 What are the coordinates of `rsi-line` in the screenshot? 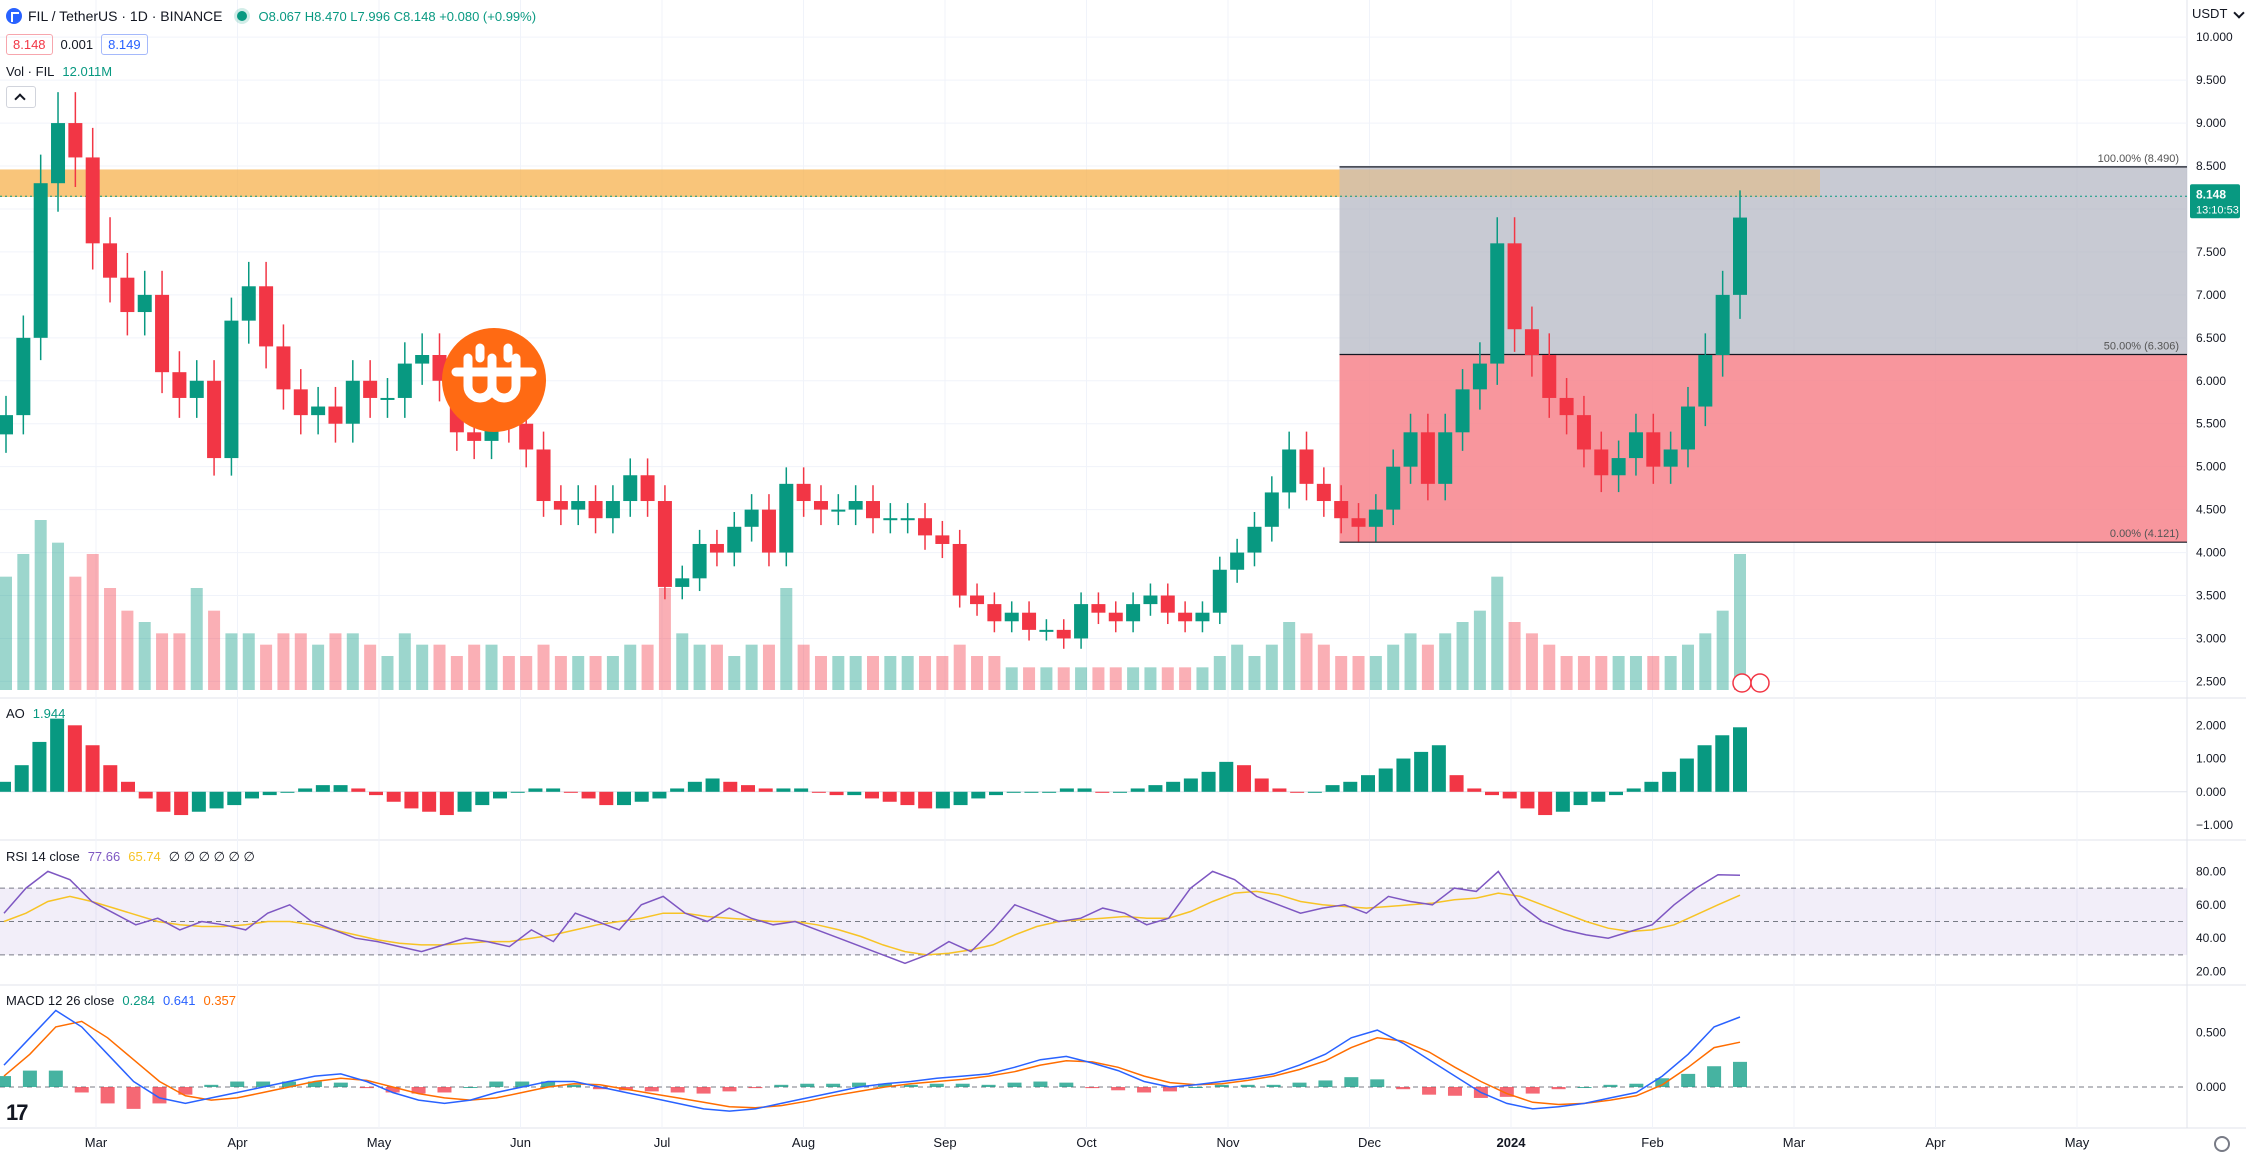 It's located at (872, 917).